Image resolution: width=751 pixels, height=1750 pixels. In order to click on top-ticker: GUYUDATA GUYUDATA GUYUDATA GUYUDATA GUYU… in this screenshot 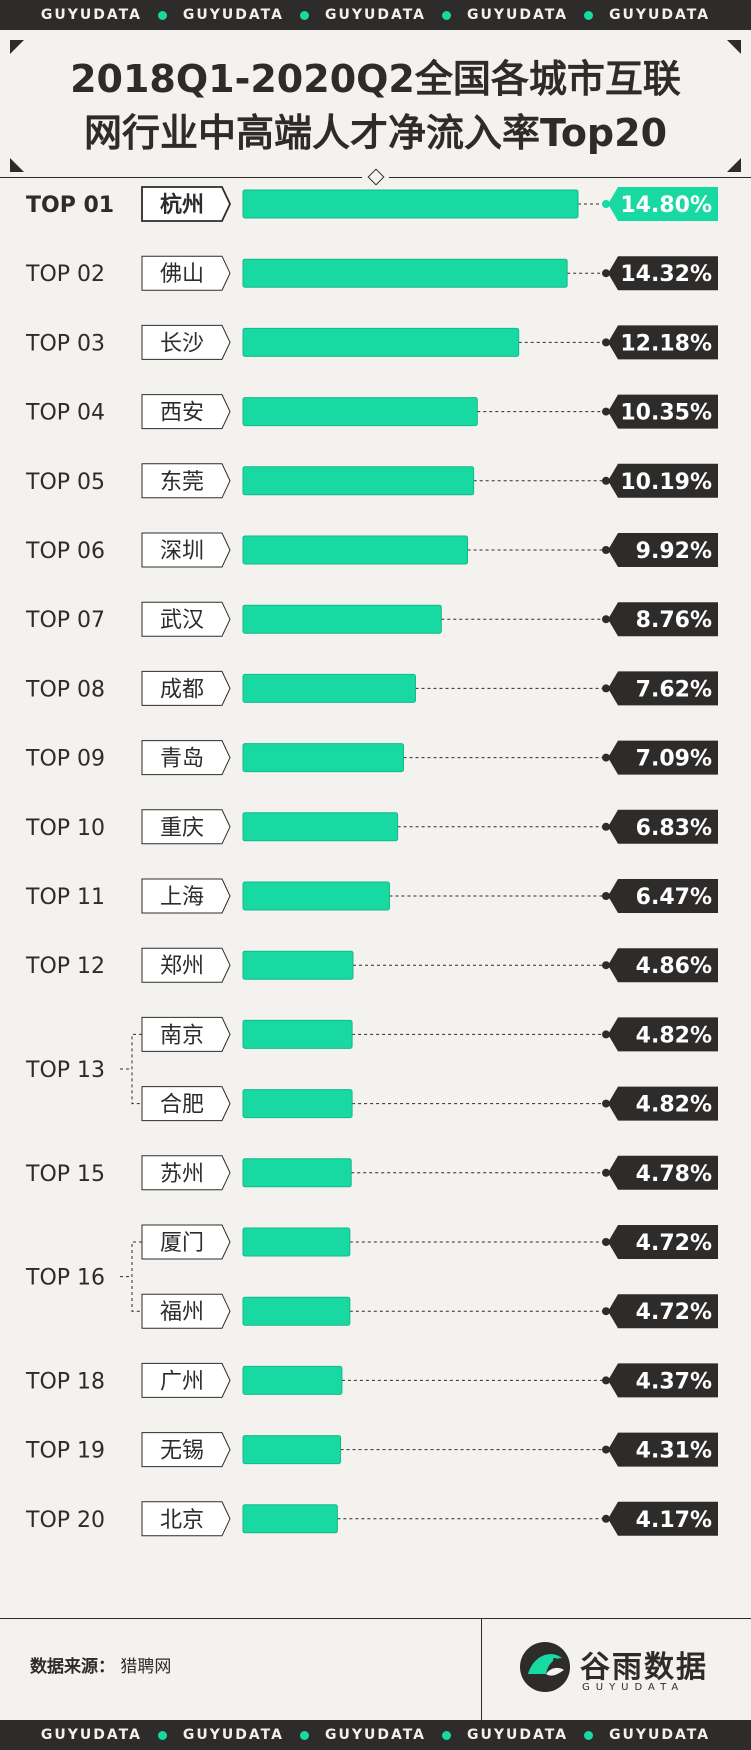, I will do `click(375, 15)`.